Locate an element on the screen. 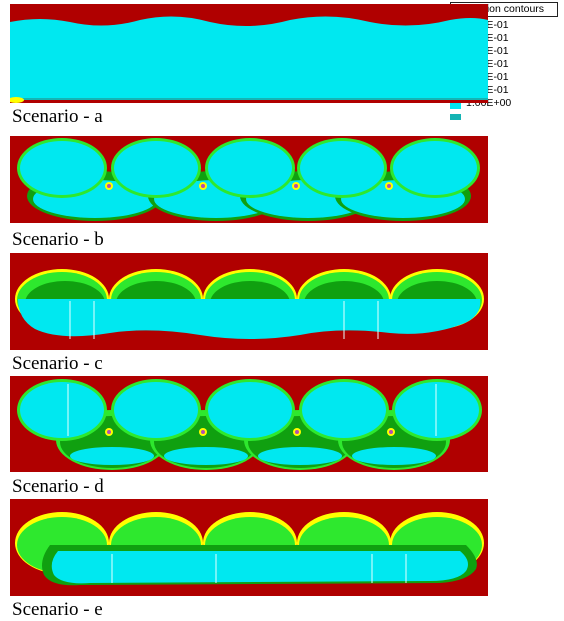 This screenshot has width=564, height=621. scenario-c-caption: Scenario - c is located at coordinates (57, 363).